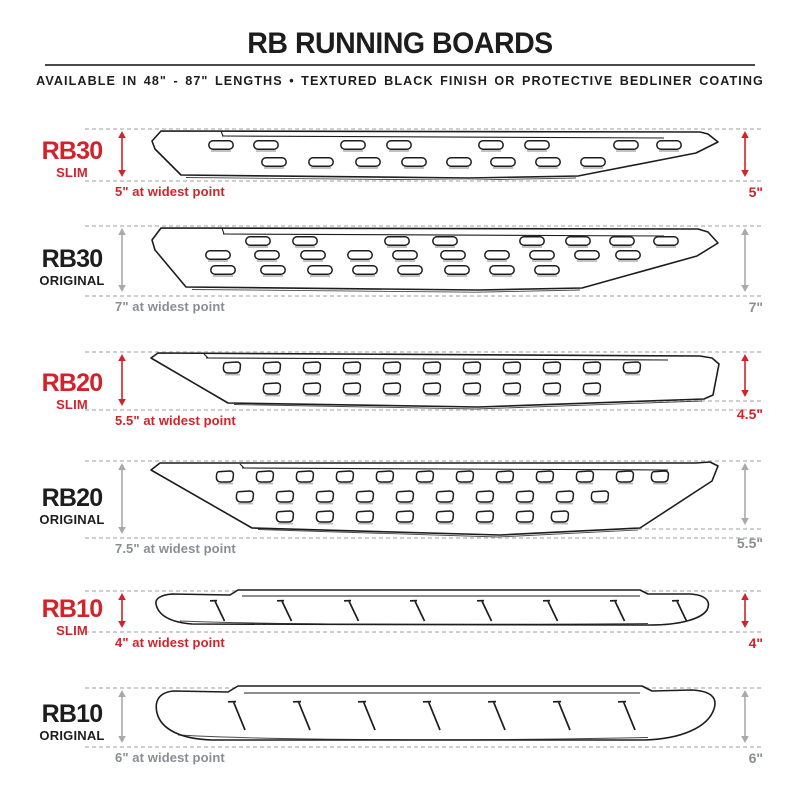 This screenshot has height=800, width=800. I want to click on dash-line-right, so click(700, 529).